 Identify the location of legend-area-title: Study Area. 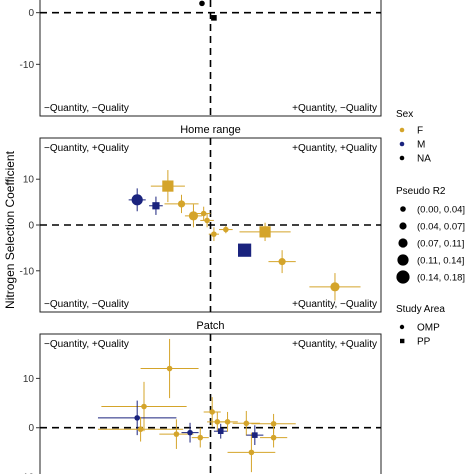
(420, 309).